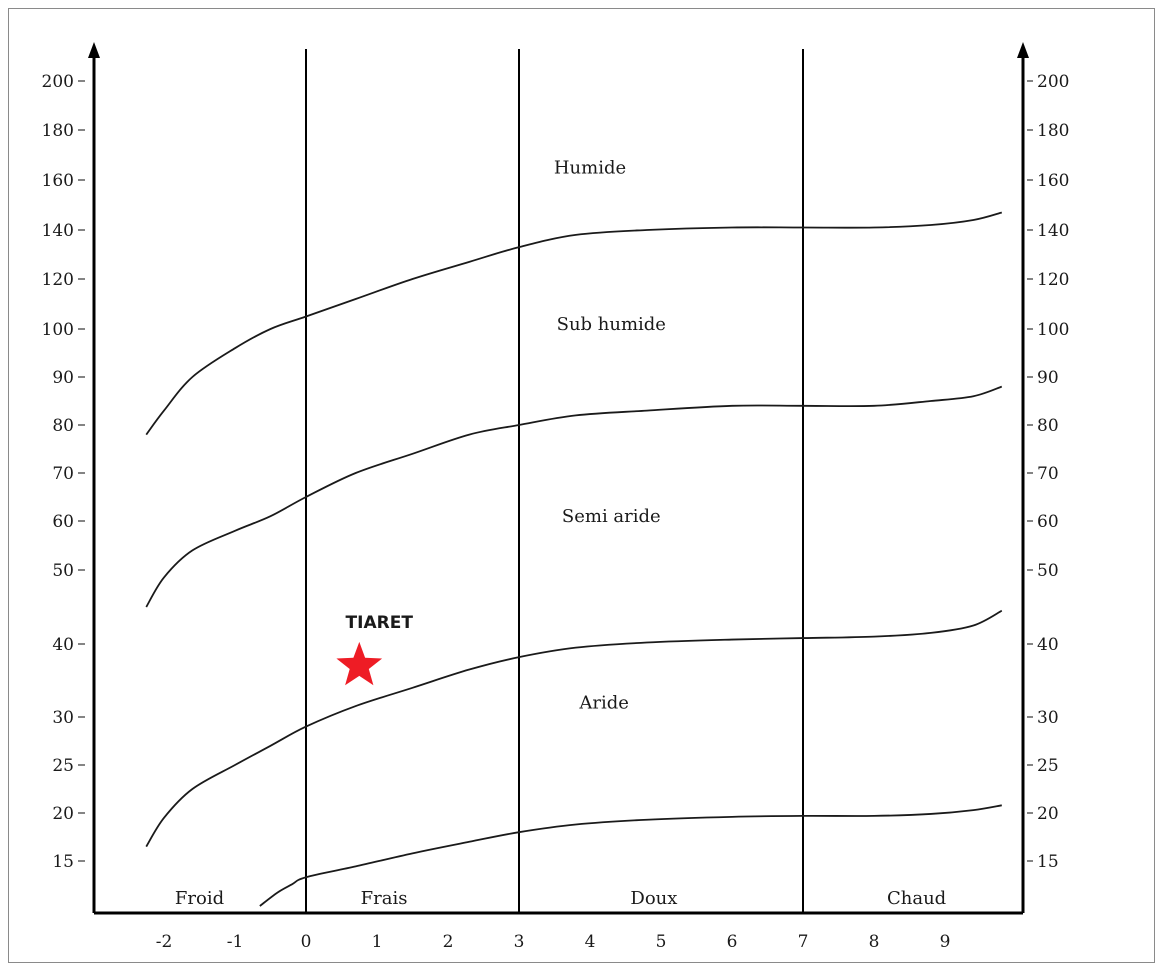 The image size is (1163, 972). Describe the element at coordinates (63, 426) in the screenshot. I see `y-tick-label-left: 80` at that location.